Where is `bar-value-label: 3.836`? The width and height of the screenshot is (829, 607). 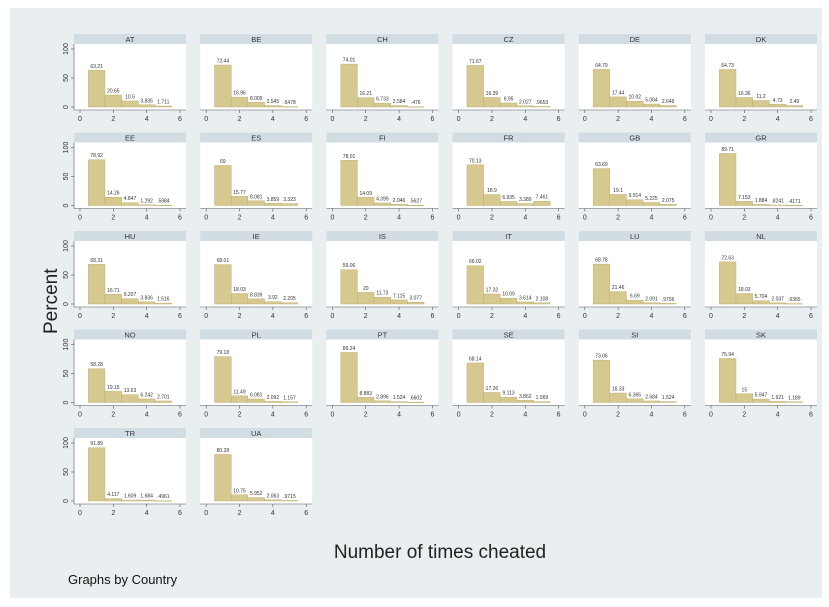
bar-value-label: 3.836 is located at coordinates (146, 298).